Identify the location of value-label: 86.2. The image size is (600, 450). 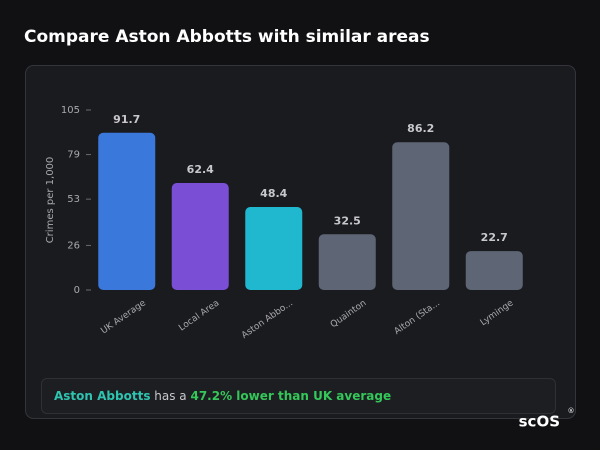
(420, 128).